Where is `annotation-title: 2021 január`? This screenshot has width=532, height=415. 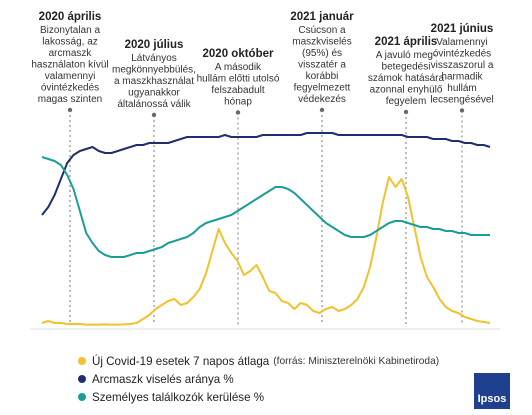 annotation-title: 2021 január is located at coordinates (322, 17).